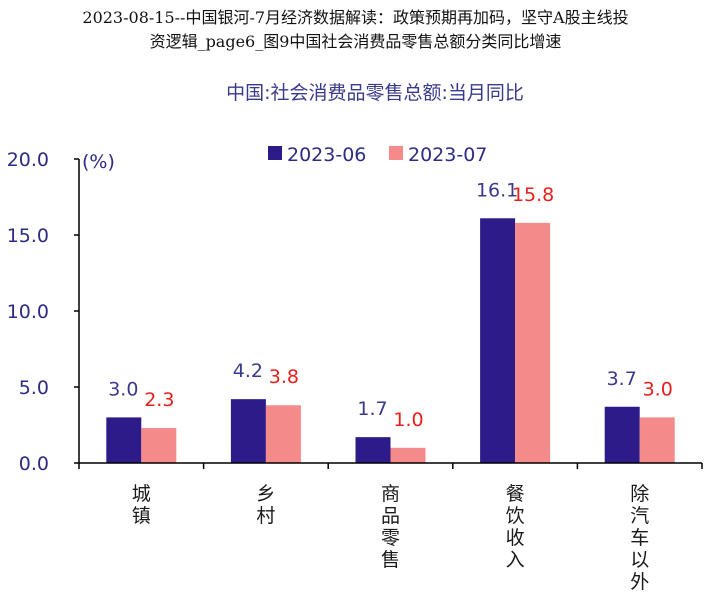  What do you see at coordinates (284, 377) in the screenshot?
I see `data-label-series-2: 3.8` at bounding box center [284, 377].